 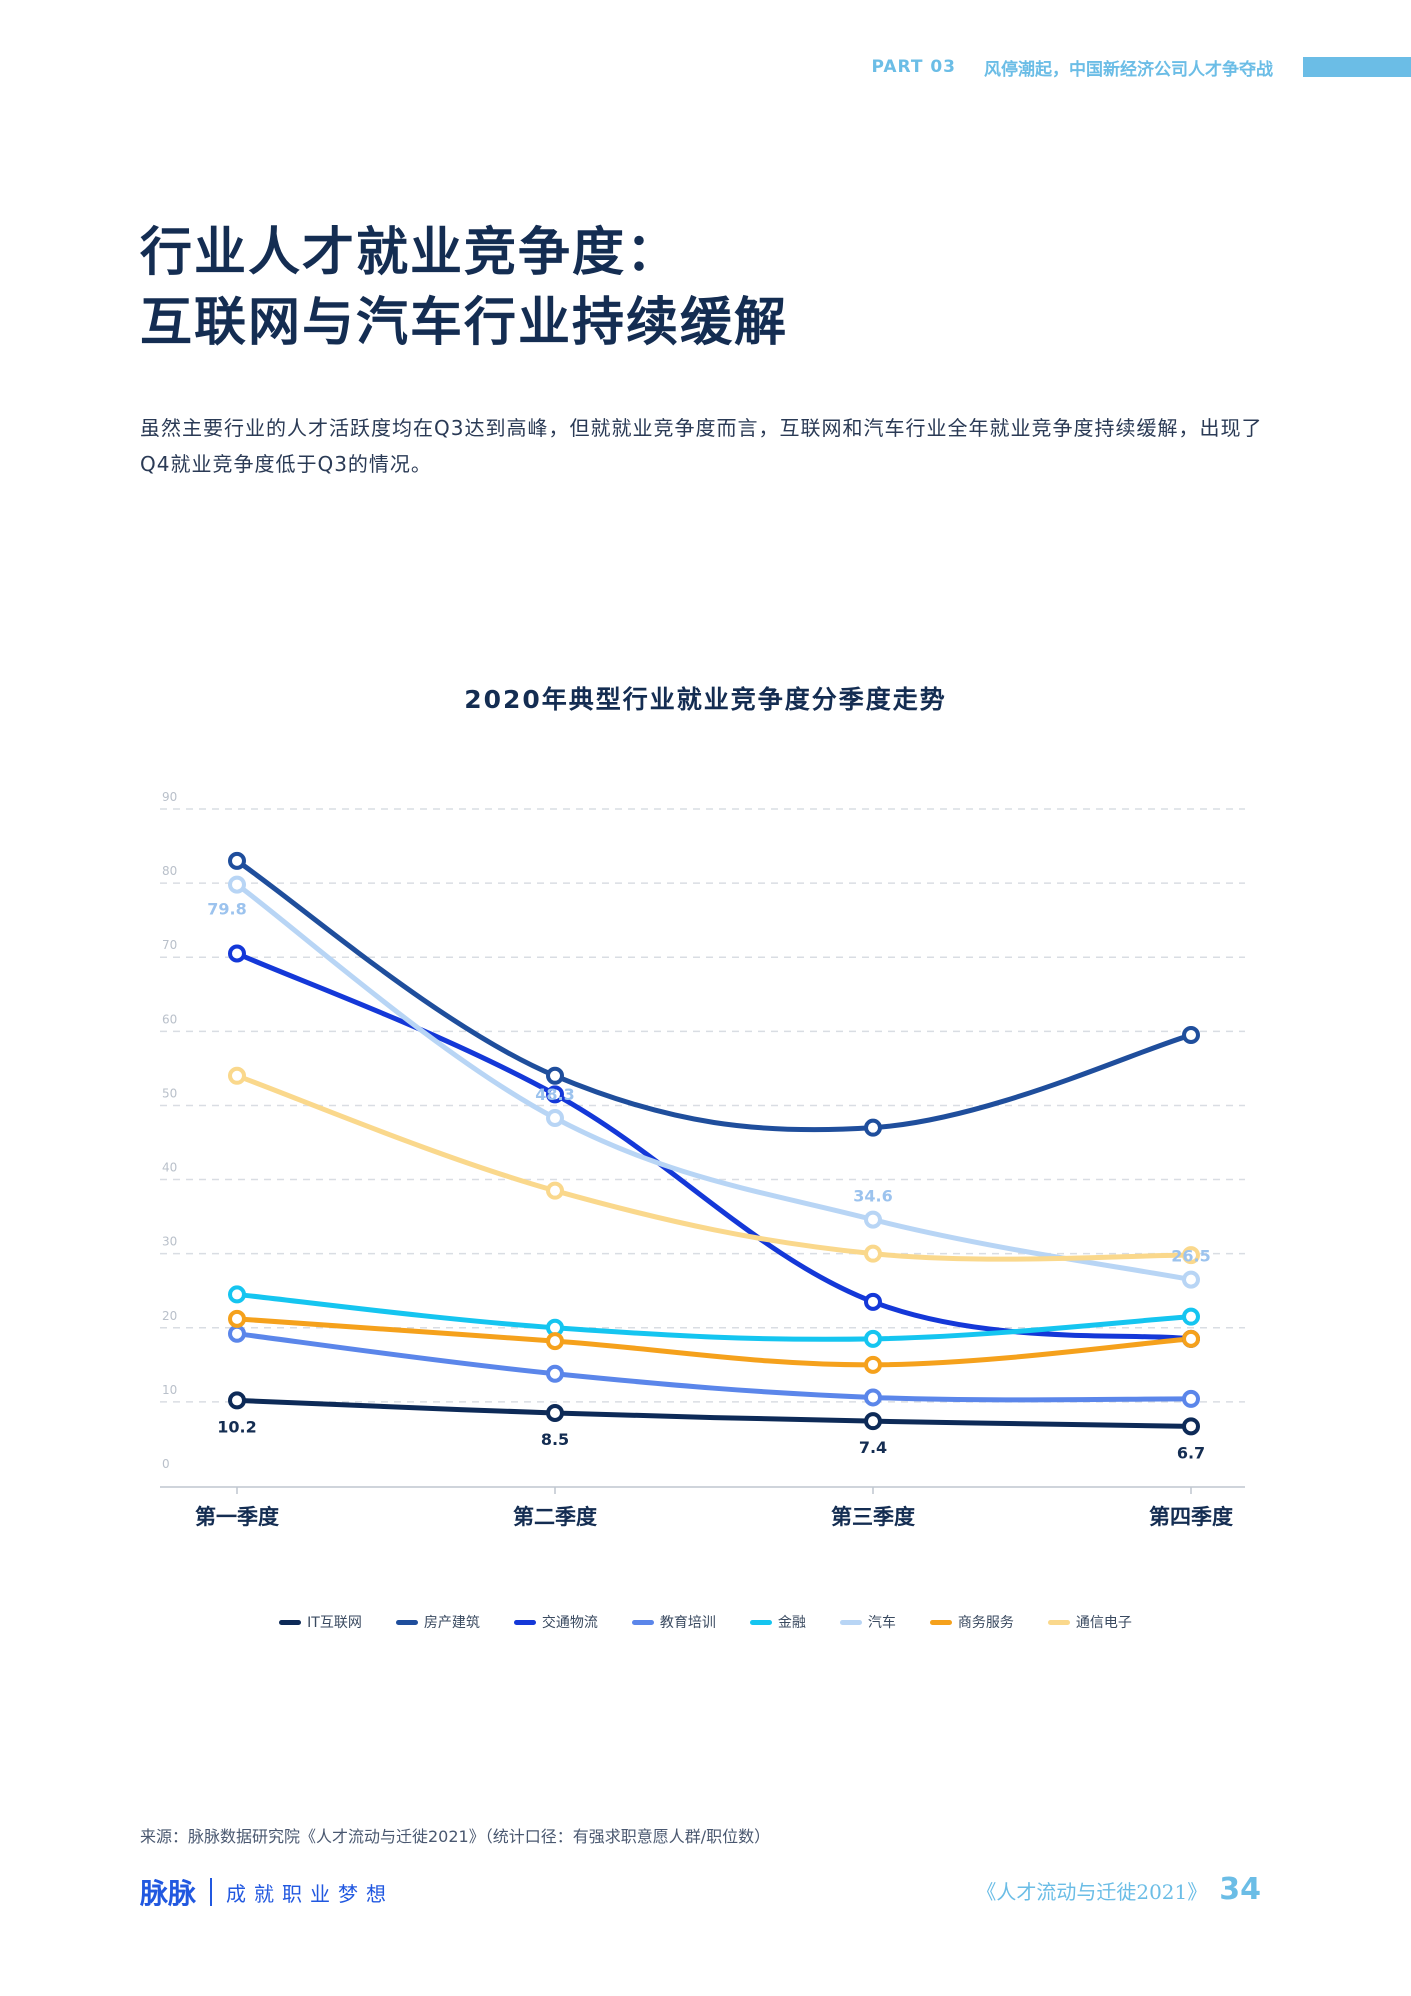 What do you see at coordinates (169, 1168) in the screenshot?
I see `y-tick-label: 40` at bounding box center [169, 1168].